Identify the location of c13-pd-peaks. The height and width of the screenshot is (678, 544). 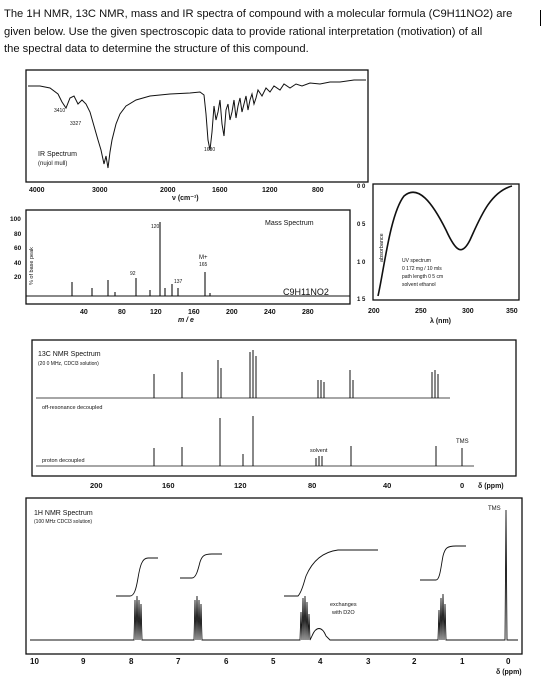
(308, 441).